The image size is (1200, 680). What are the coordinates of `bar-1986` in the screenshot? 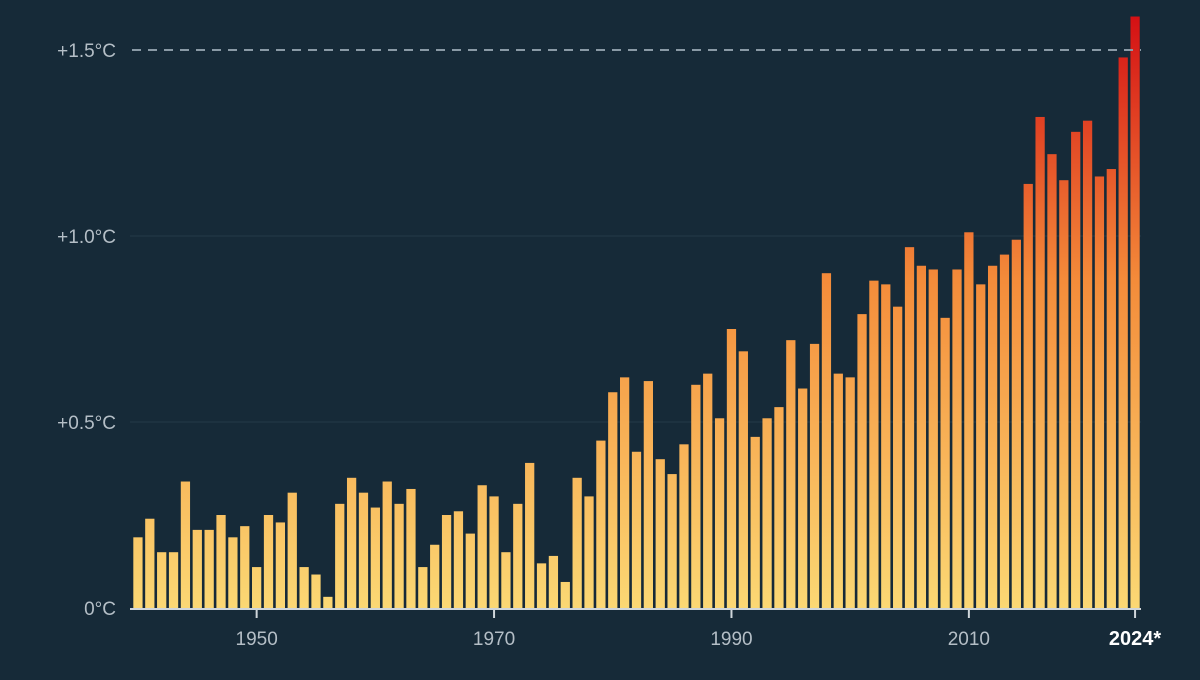 It's located at (684, 526).